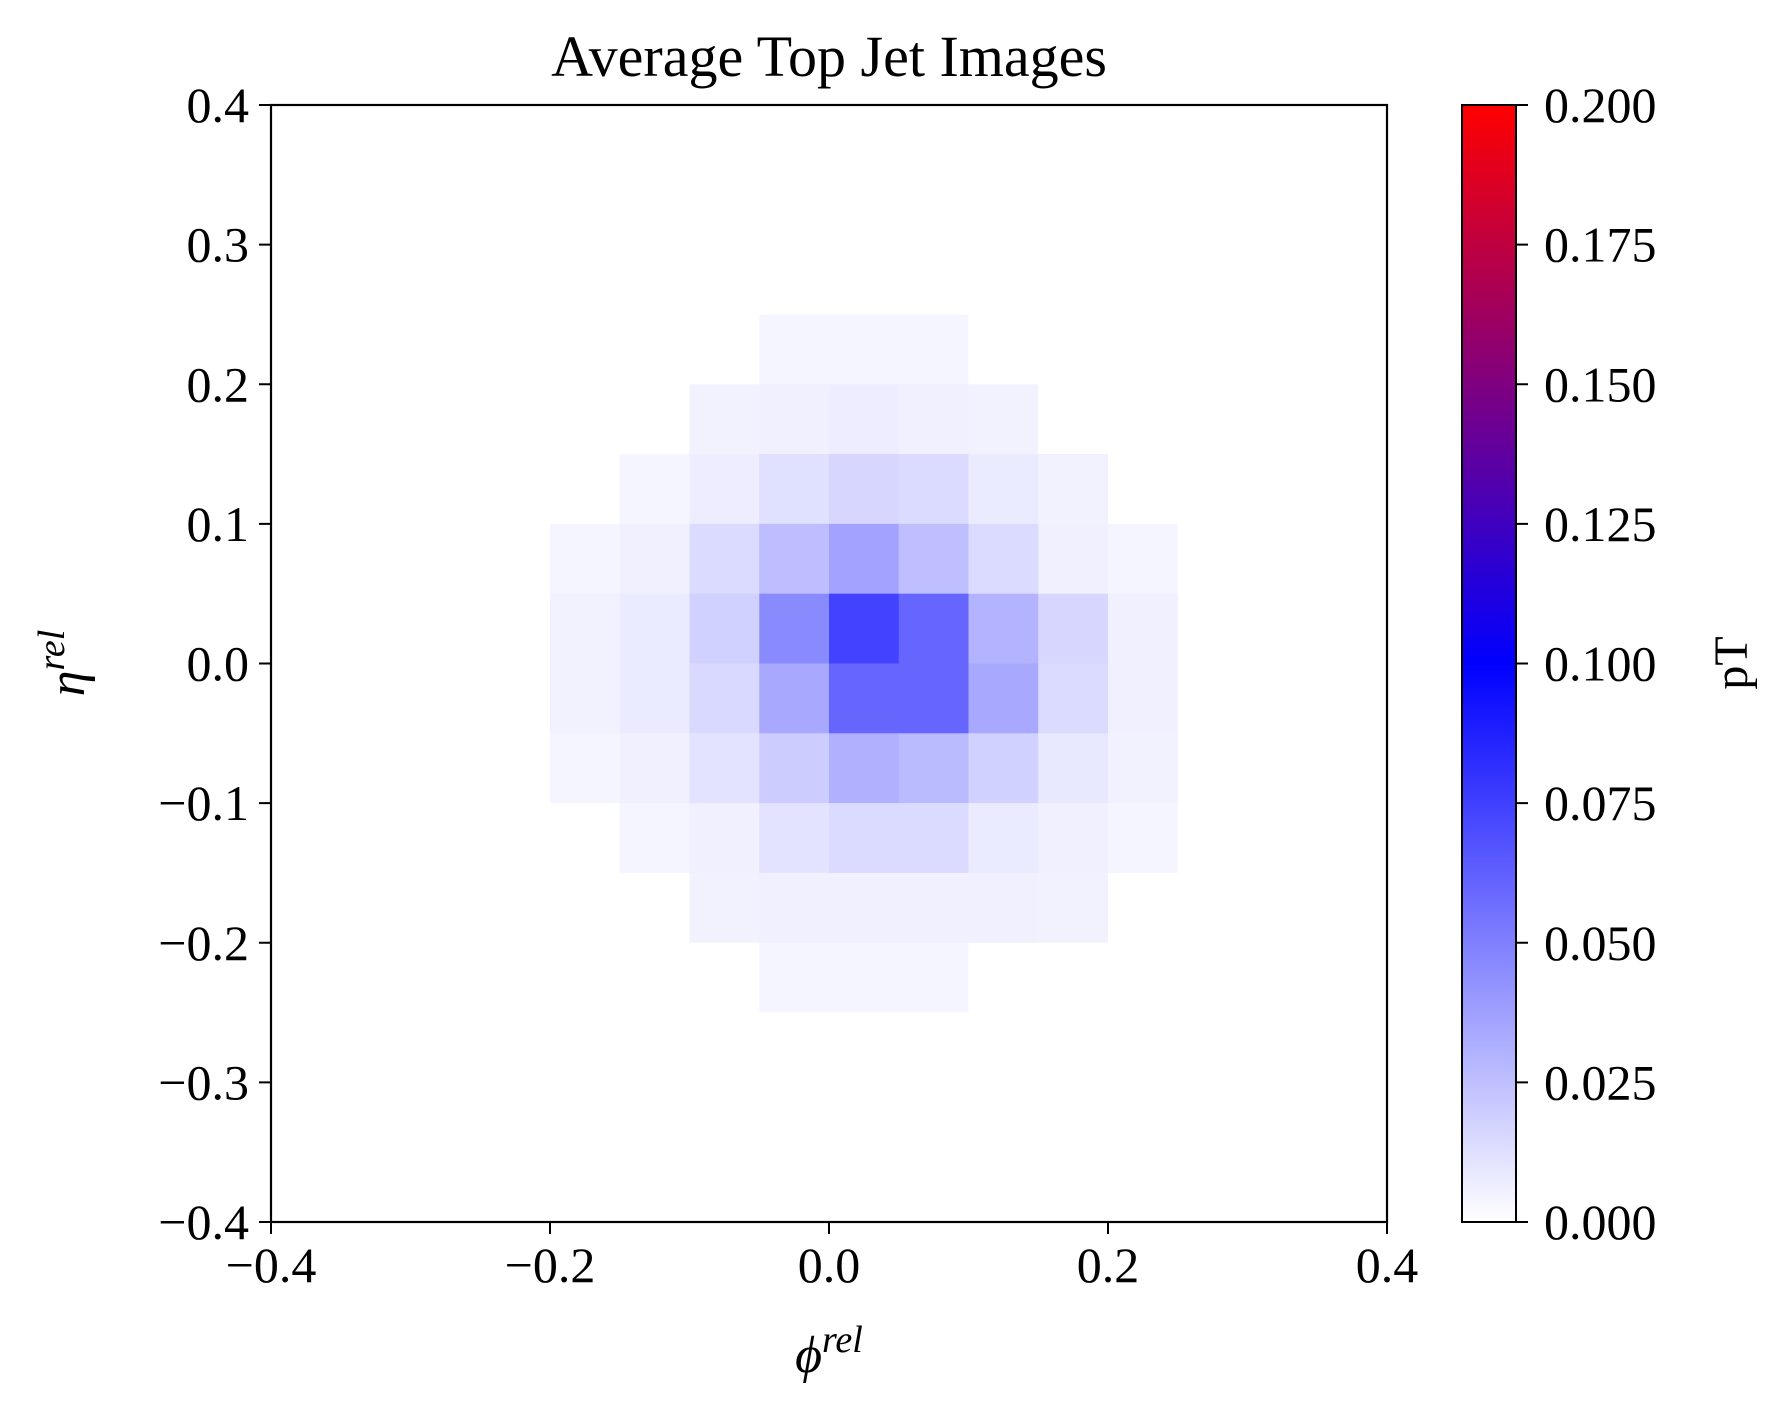 This screenshot has height=1414, width=1781. I want to click on y-tick-label: −0.1, so click(203, 803).